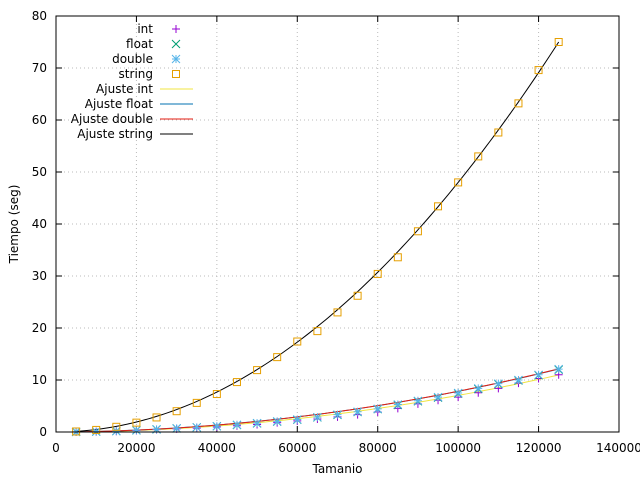 This screenshot has height=480, width=640. What do you see at coordinates (317, 403) in the screenshot?
I see `fit-curve` at bounding box center [317, 403].